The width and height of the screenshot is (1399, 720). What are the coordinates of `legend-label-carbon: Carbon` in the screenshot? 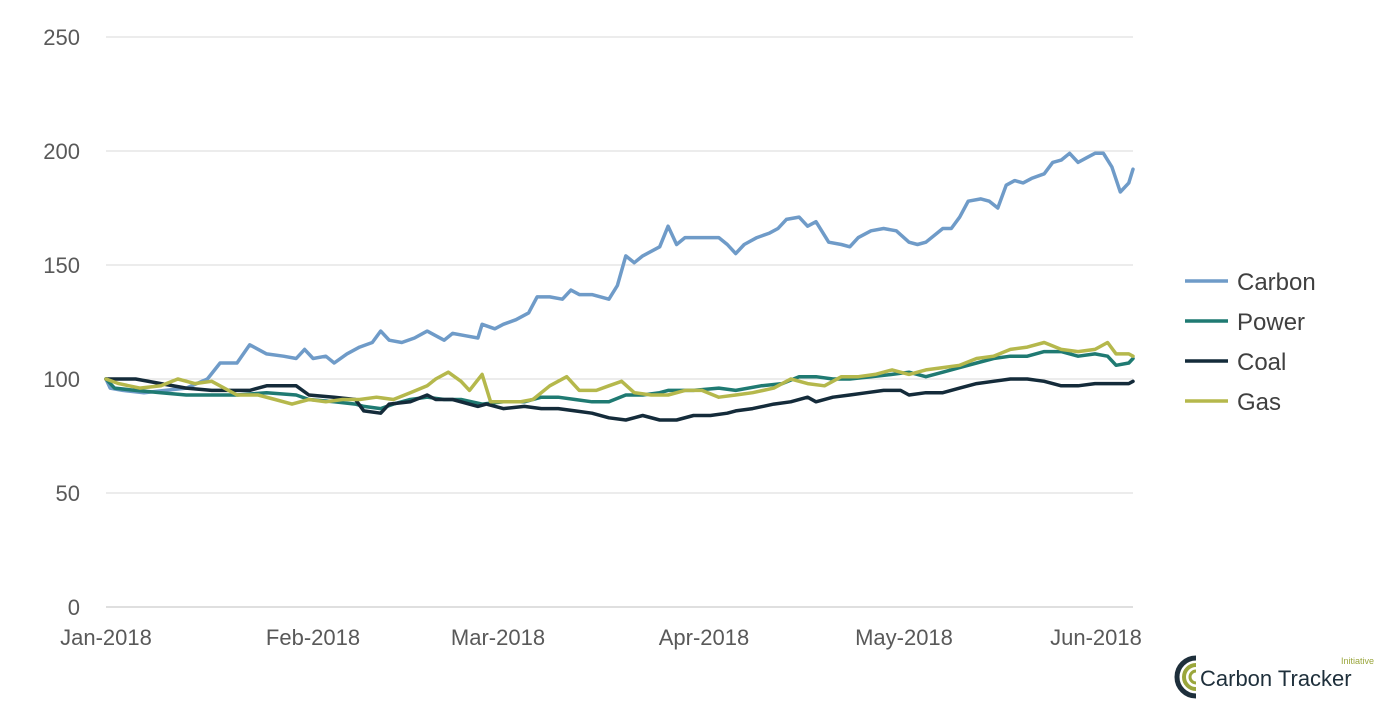 It's located at (1276, 282).